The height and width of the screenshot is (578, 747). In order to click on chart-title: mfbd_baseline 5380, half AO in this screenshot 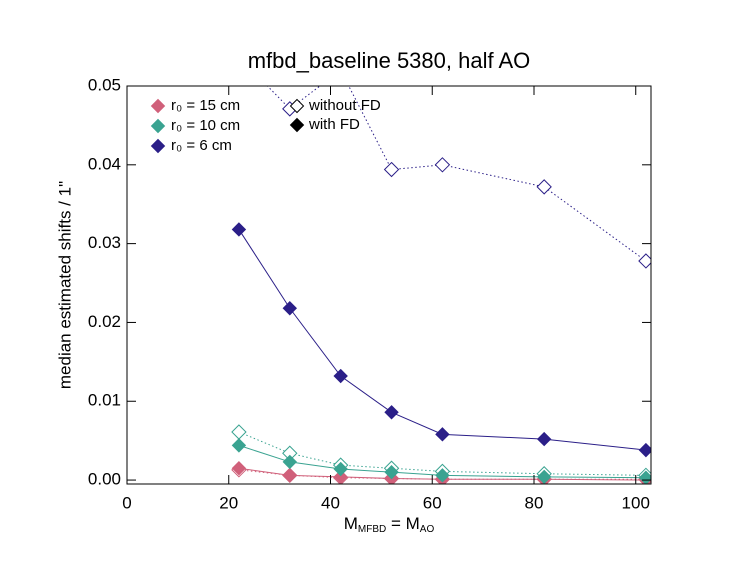, I will do `click(389, 60)`.